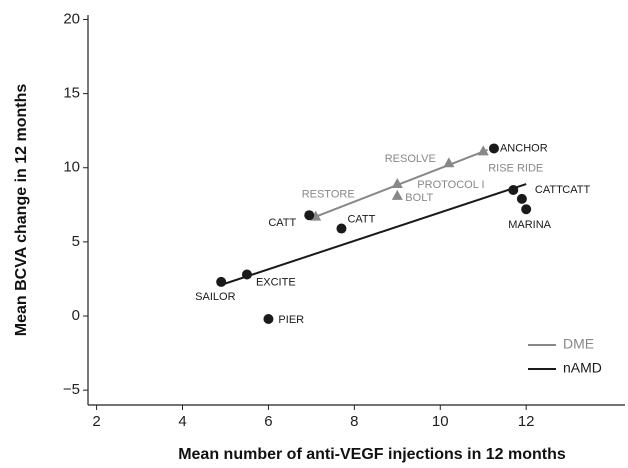 Image resolution: width=628 pixels, height=468 pixels. Describe the element at coordinates (578, 344) in the screenshot. I see `legend-label: DME` at that location.